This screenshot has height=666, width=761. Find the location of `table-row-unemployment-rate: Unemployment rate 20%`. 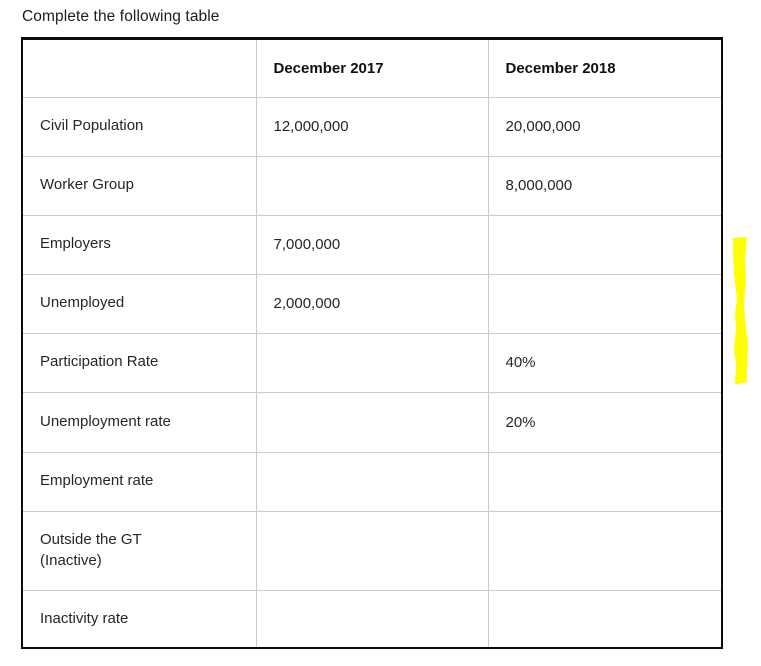

table-row-unemployment-rate: Unemployment rate 20% is located at coordinates (372, 421).